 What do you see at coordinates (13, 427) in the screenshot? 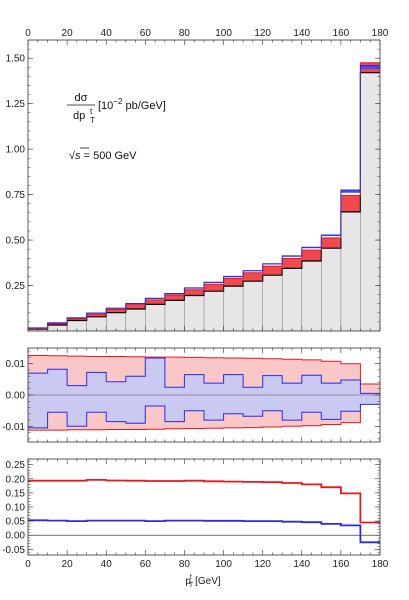
I see `y-tick-label: -0.01` at bounding box center [13, 427].